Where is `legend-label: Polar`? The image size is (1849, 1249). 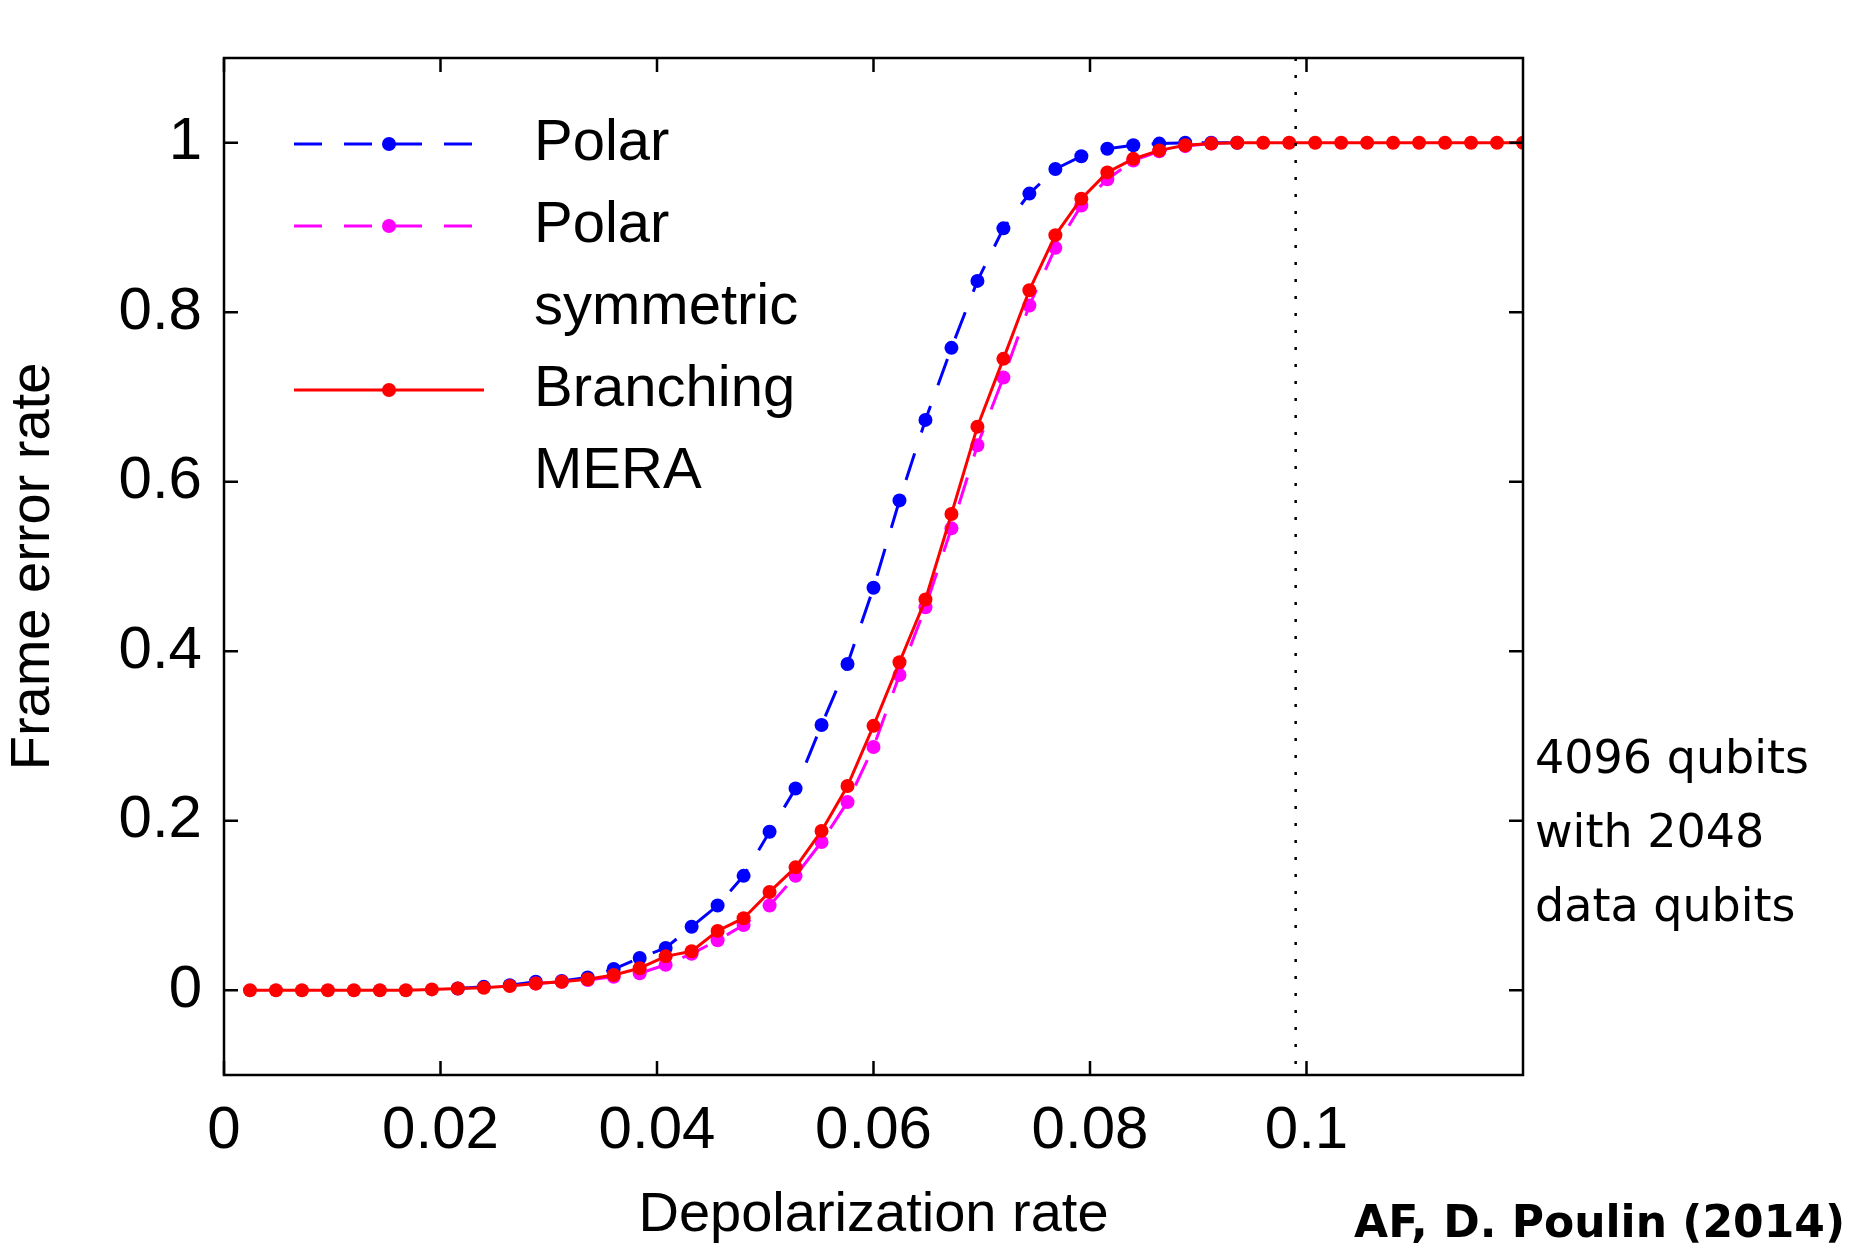 legend-label: Polar is located at coordinates (602, 139).